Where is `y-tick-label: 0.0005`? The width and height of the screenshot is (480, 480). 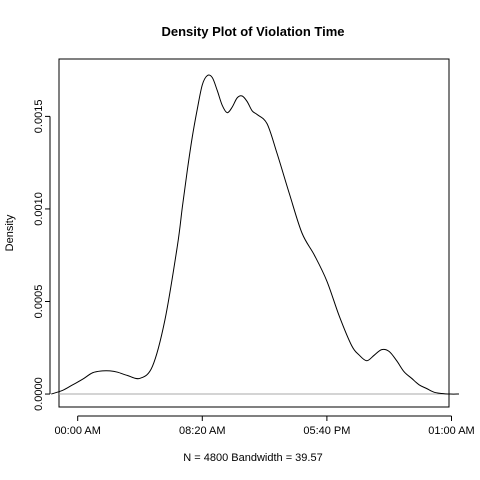 y-tick-label: 0.0005 is located at coordinates (39, 302).